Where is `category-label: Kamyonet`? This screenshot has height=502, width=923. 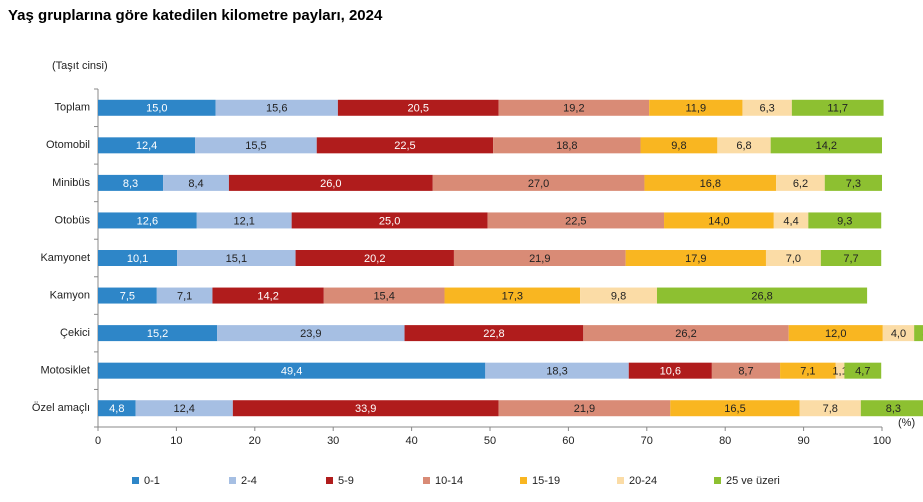
category-label: Kamyonet is located at coordinates (65, 258).